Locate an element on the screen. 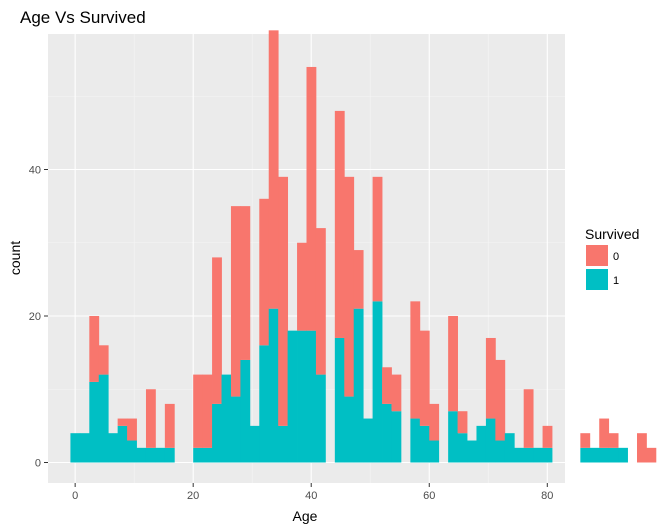 The height and width of the screenshot is (532, 657). legend: Survived 0 1 is located at coordinates (612, 258).